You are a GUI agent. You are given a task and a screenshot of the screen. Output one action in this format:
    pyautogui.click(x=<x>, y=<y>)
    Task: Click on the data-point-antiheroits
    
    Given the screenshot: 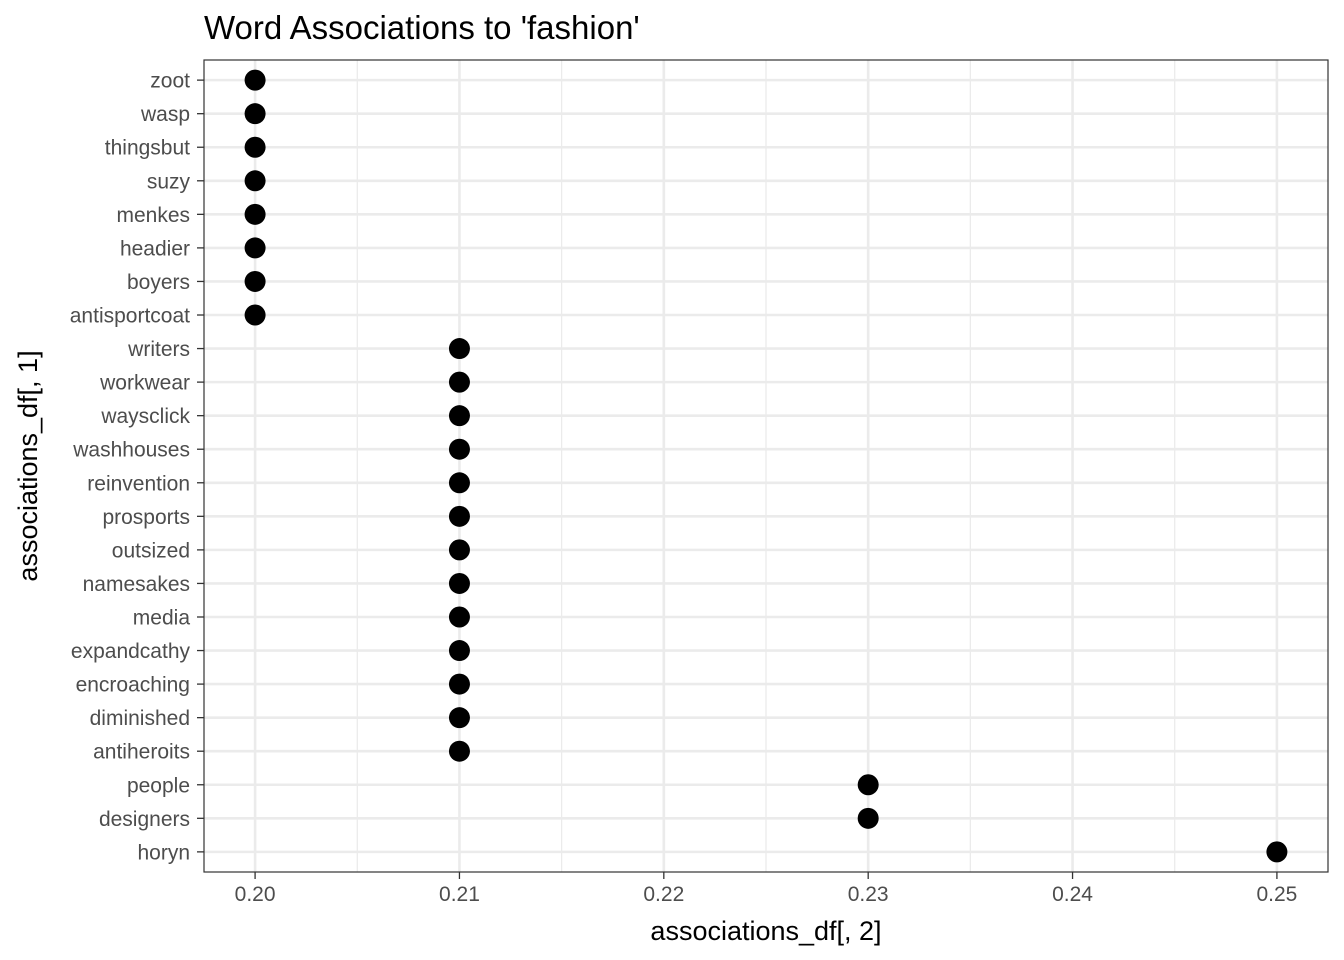 What is the action you would take?
    pyautogui.click(x=459, y=751)
    